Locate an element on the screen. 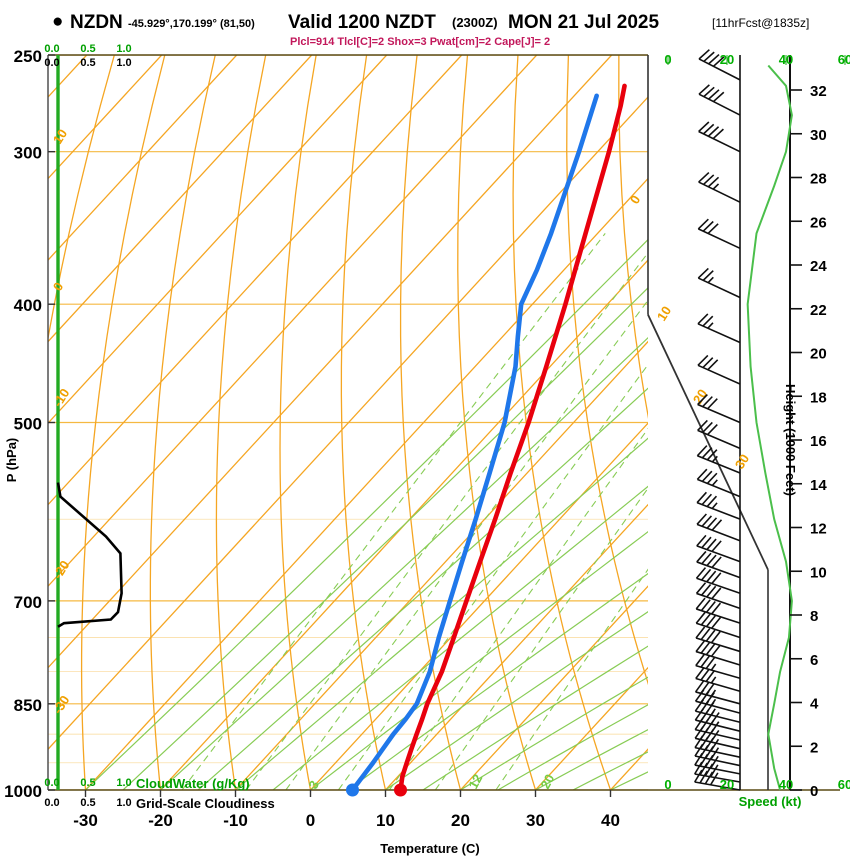 This screenshot has width=850, height=860. height-tick-label: 32 is located at coordinates (818, 91).